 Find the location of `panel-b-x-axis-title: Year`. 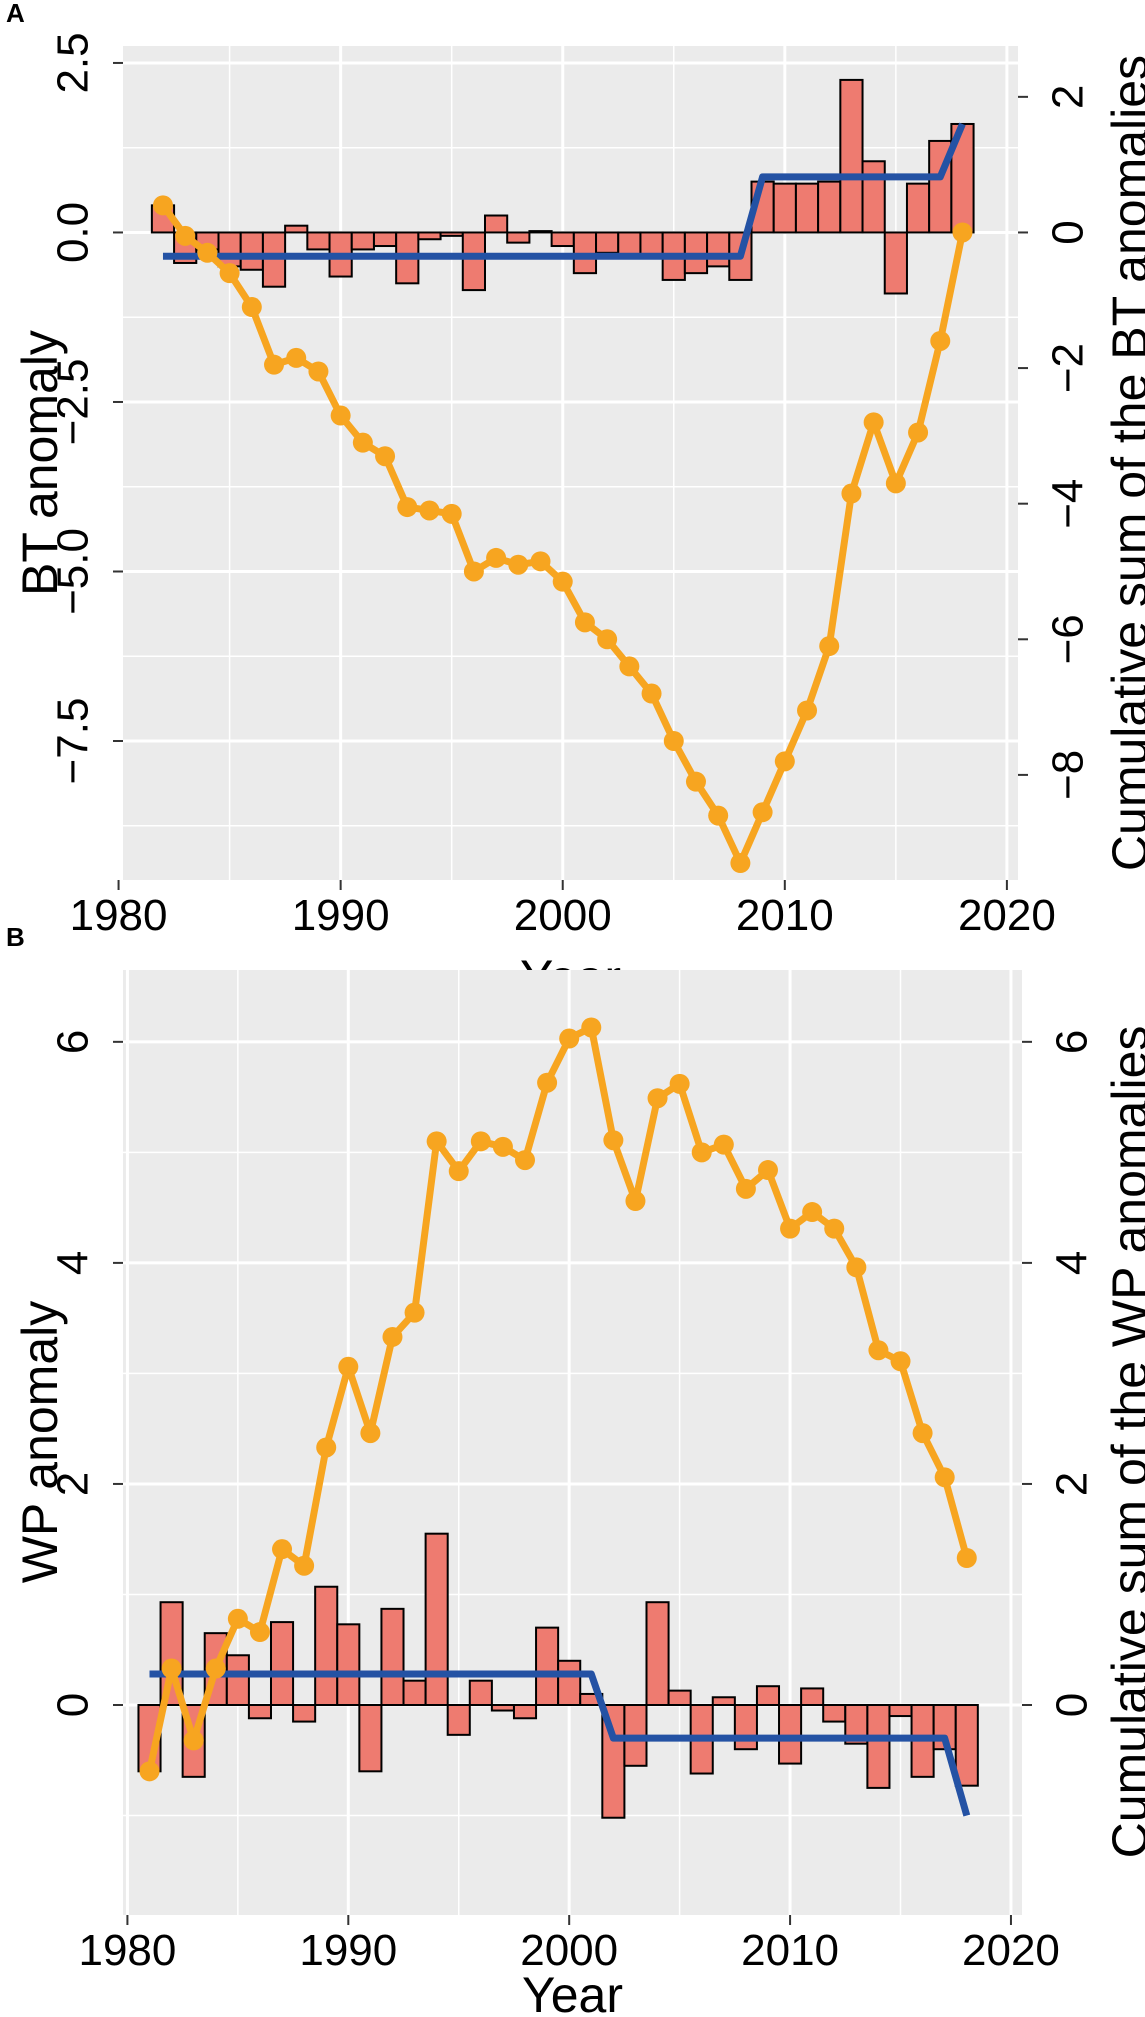

panel-b-x-axis-title: Year is located at coordinates (572, 1992).